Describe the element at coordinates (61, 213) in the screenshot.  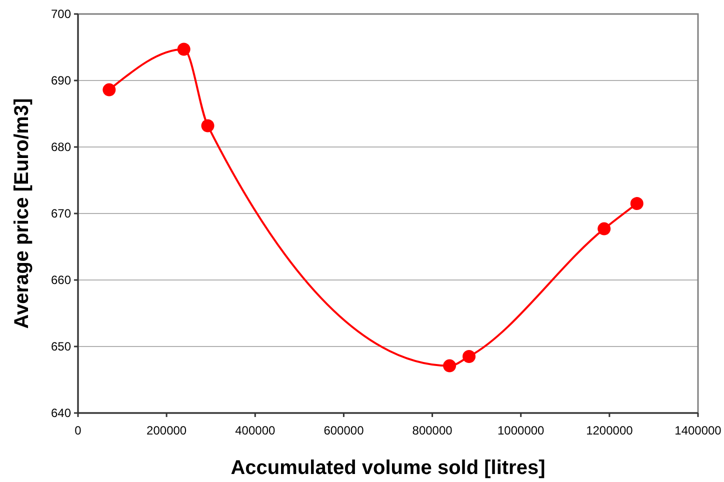
I see `y-tick-label: 670` at that location.